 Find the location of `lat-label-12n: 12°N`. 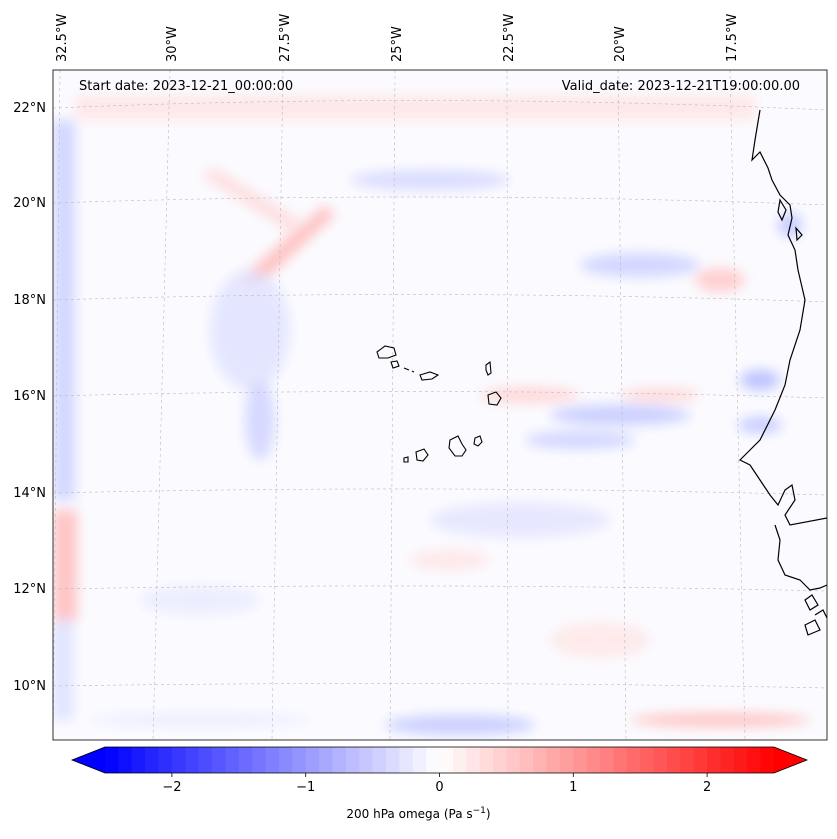

lat-label-12n: 12°N is located at coordinates (29, 589).